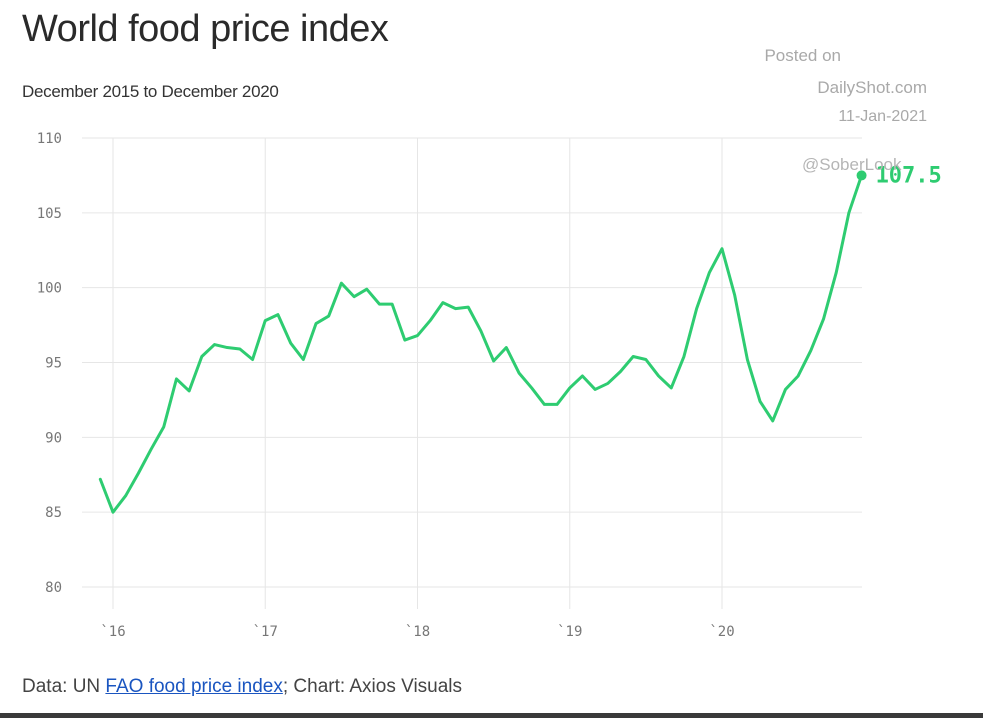 This screenshot has height=718, width=983. I want to click on watermark-handle: @SoberLook, so click(852, 164).